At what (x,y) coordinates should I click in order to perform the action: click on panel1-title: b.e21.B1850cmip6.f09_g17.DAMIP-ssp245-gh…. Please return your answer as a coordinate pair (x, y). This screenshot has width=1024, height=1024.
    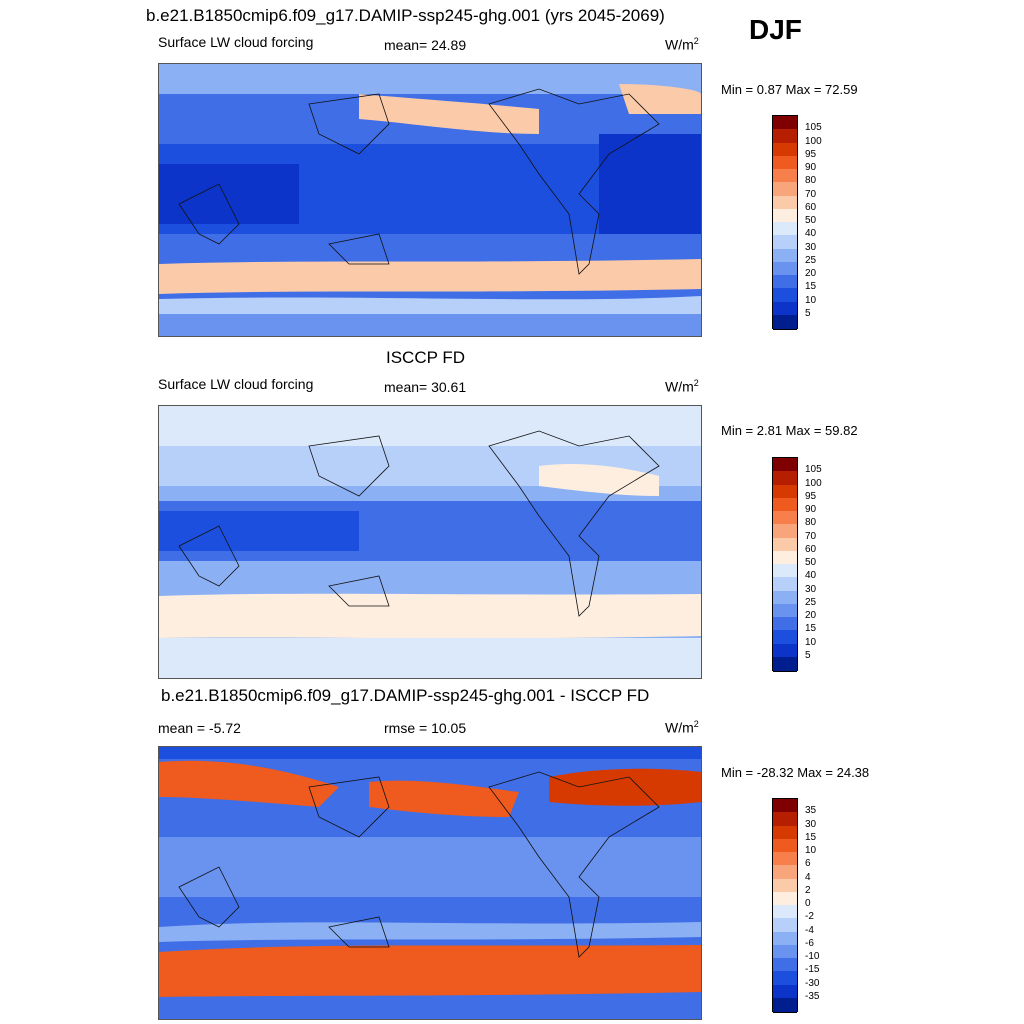
    Looking at the image, I should click on (405, 15).